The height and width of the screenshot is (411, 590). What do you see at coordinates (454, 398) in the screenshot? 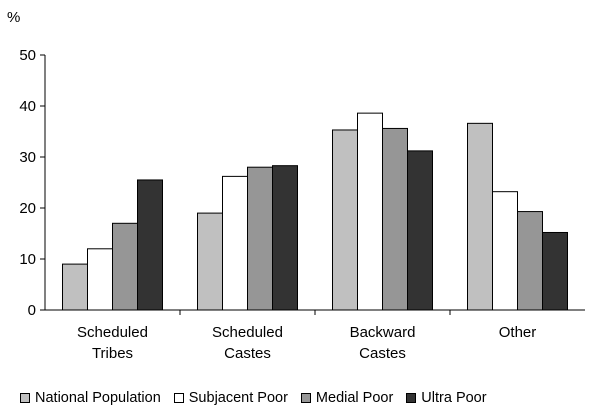
I see `legend-label-ultra-poor: Ultra Poor` at bounding box center [454, 398].